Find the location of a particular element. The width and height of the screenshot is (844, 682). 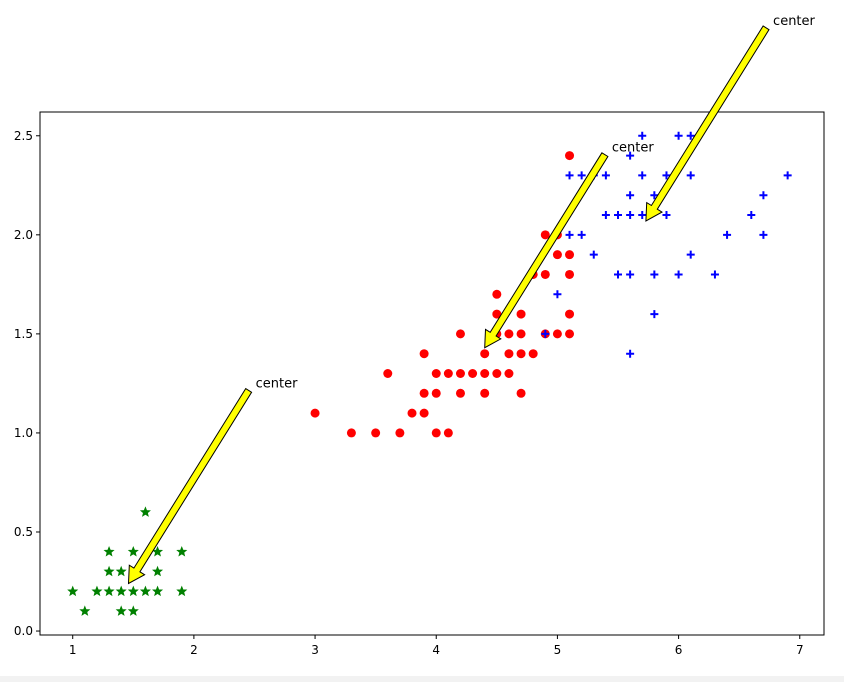

y-tick-label: 2.0 is located at coordinates (23, 235).